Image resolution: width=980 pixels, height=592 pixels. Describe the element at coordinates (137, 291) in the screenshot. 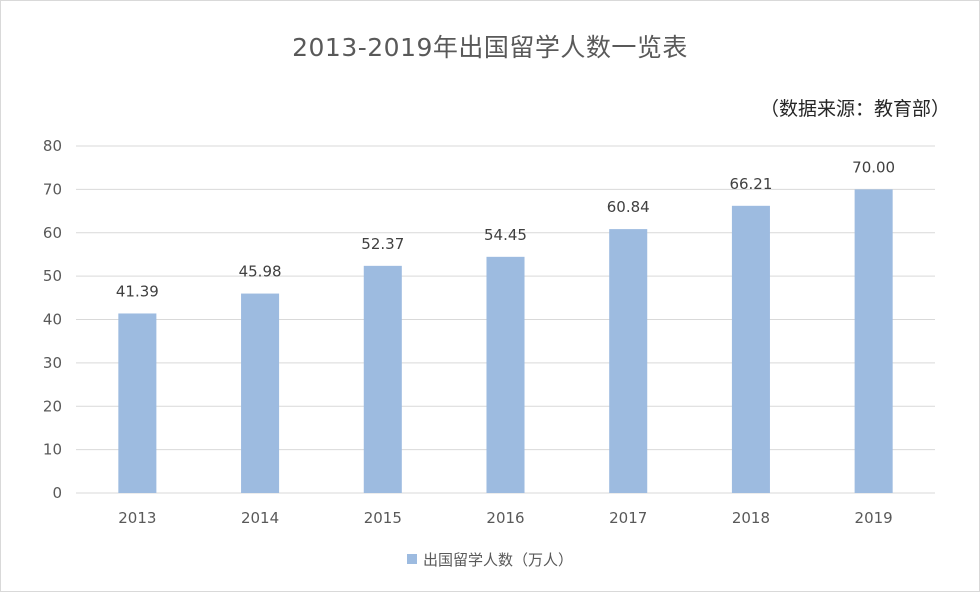

I see `data-label-2013: 41.39` at that location.